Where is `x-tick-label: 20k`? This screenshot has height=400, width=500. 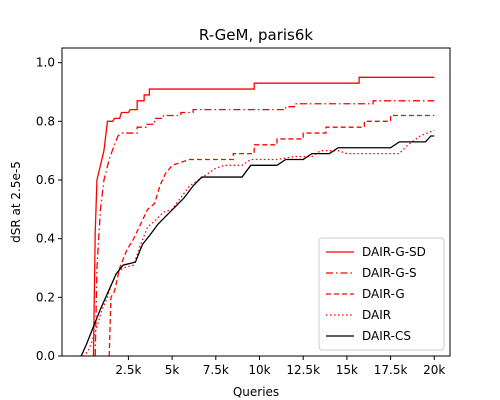
x-tick-label: 20k is located at coordinates (434, 370).